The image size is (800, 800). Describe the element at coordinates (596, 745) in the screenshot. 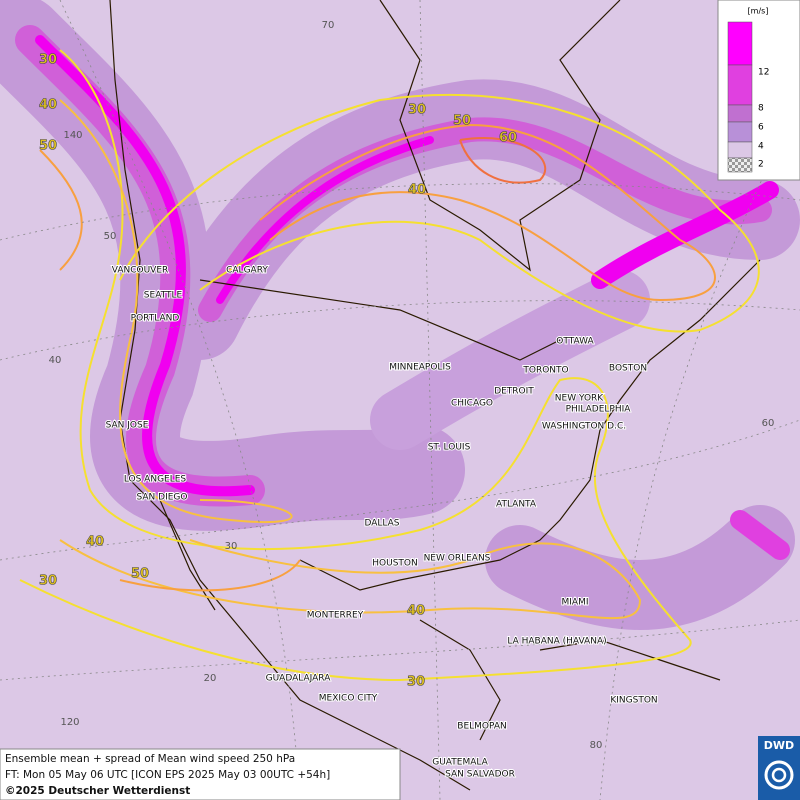

I see `graticule-label: 80` at that location.